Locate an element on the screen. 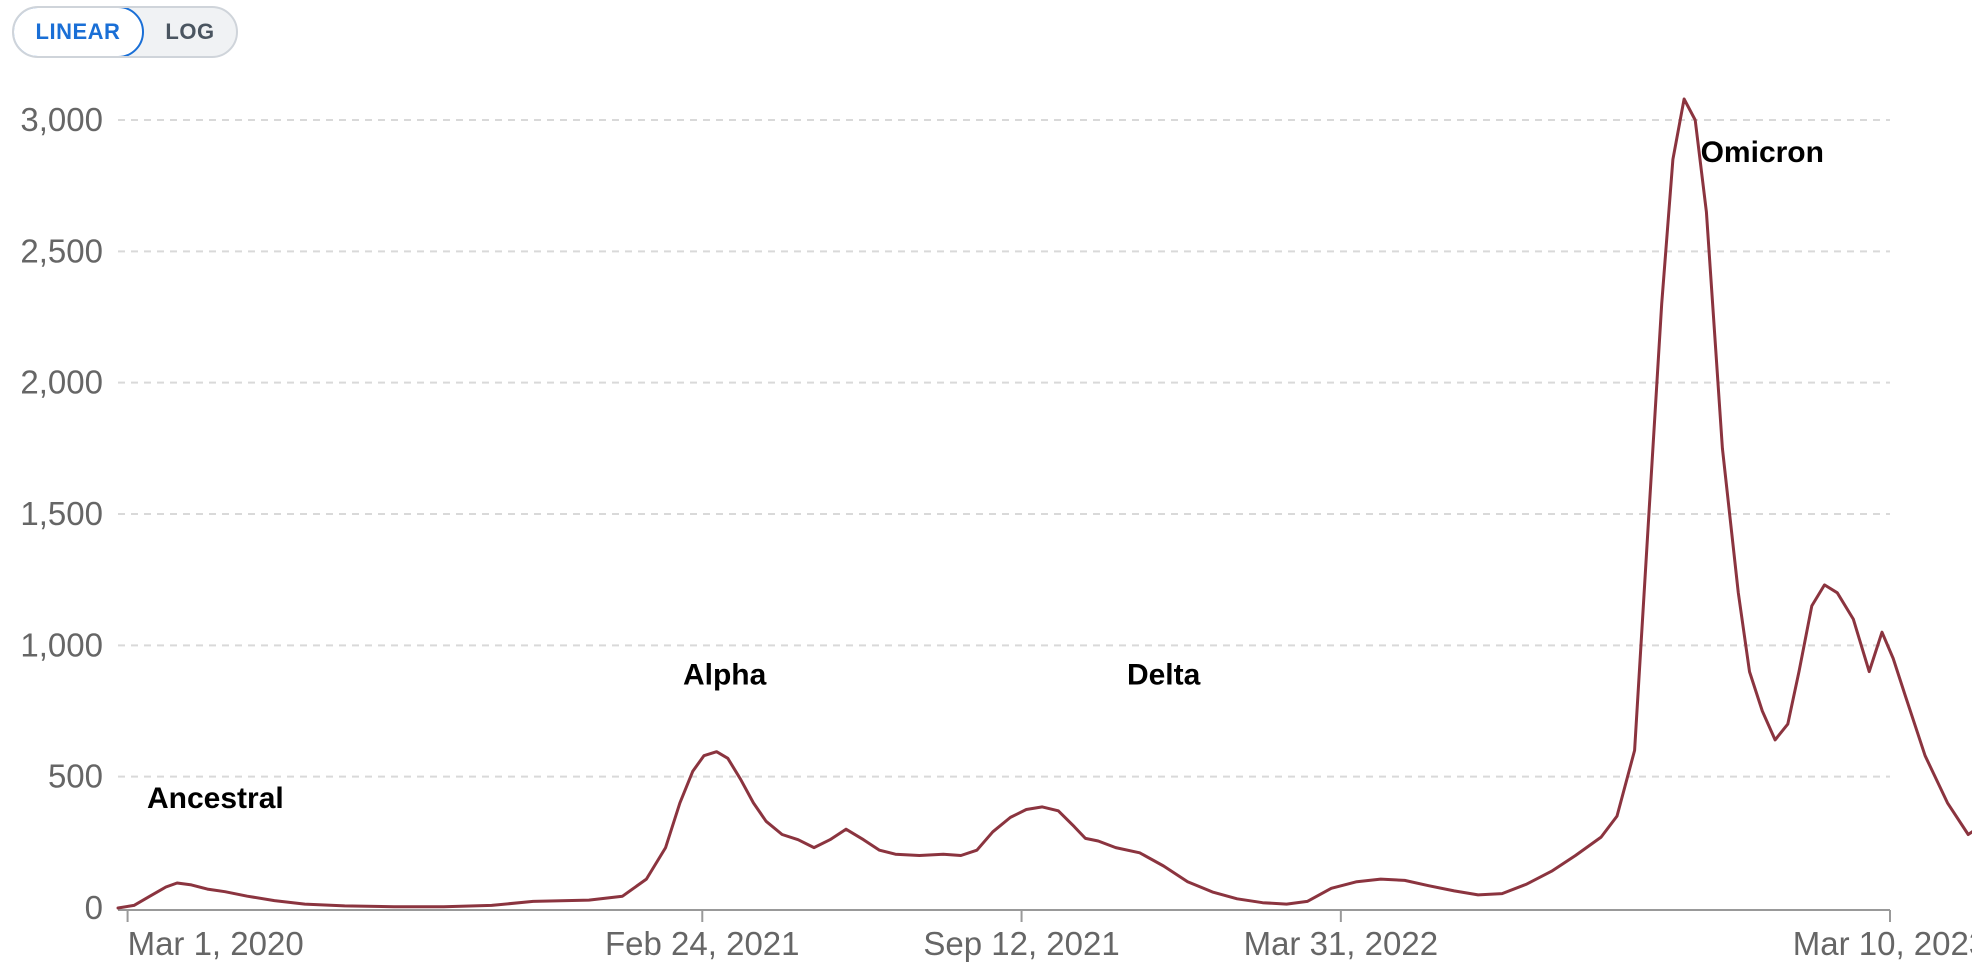 Image resolution: width=1972 pixels, height=966 pixels. linear-scale-button: LINEAR is located at coordinates (79, 32).